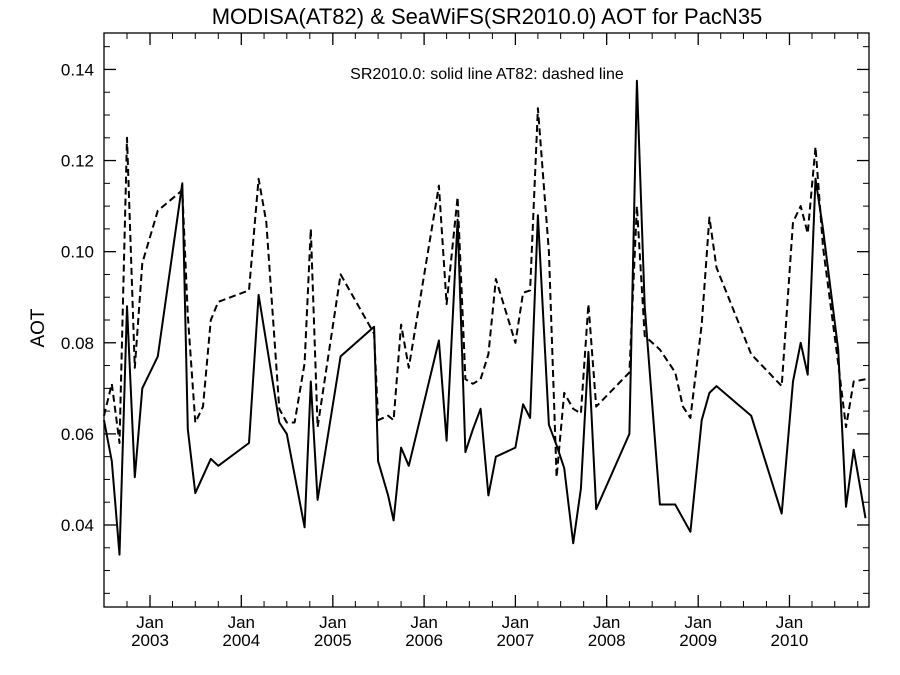  I want to click on y-tick-label: 0.12, so click(77, 161).